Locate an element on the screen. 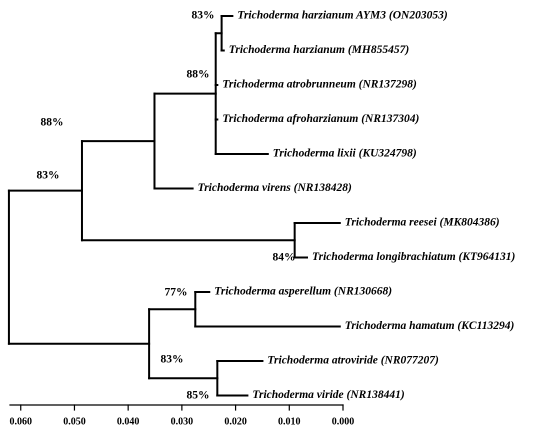  tick-label: 0.050 is located at coordinates (74, 421).